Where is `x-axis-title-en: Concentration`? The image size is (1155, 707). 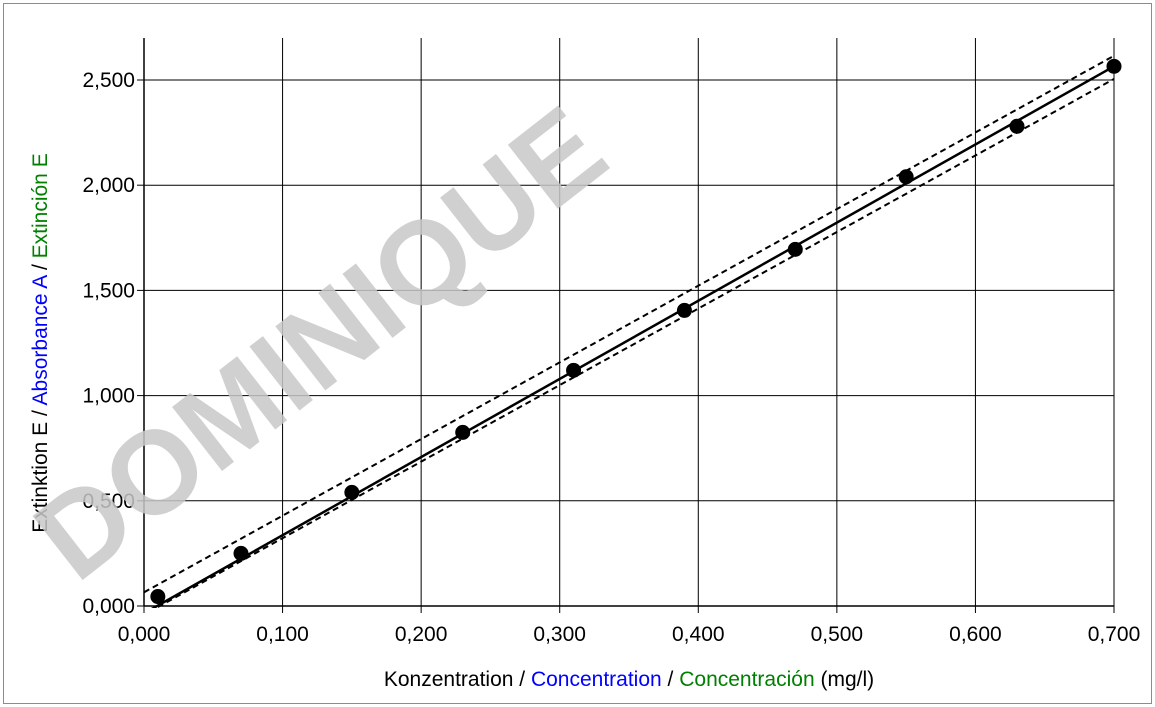
x-axis-title-en: Concentration is located at coordinates (596, 679).